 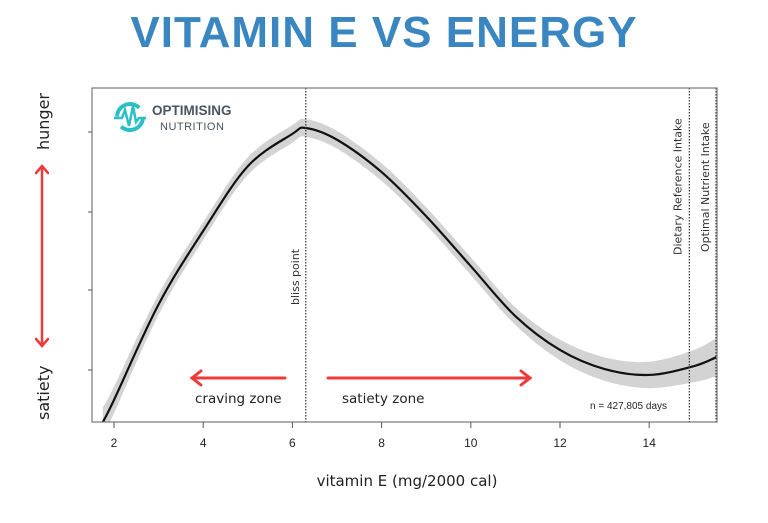 What do you see at coordinates (705, 187) in the screenshot?
I see `optimal-intake-label: Optimal Nutrient Intake` at bounding box center [705, 187].